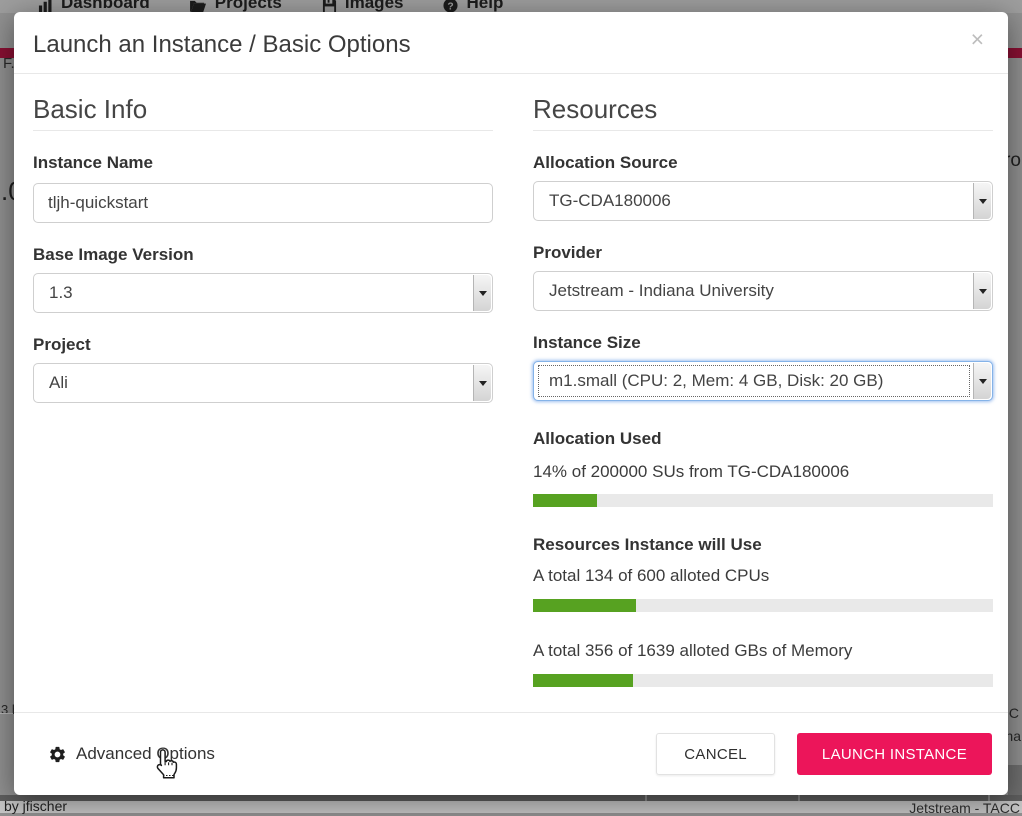 This screenshot has height=816, width=1022. Describe the element at coordinates (977, 39) in the screenshot. I see `close-icon: ×` at that location.